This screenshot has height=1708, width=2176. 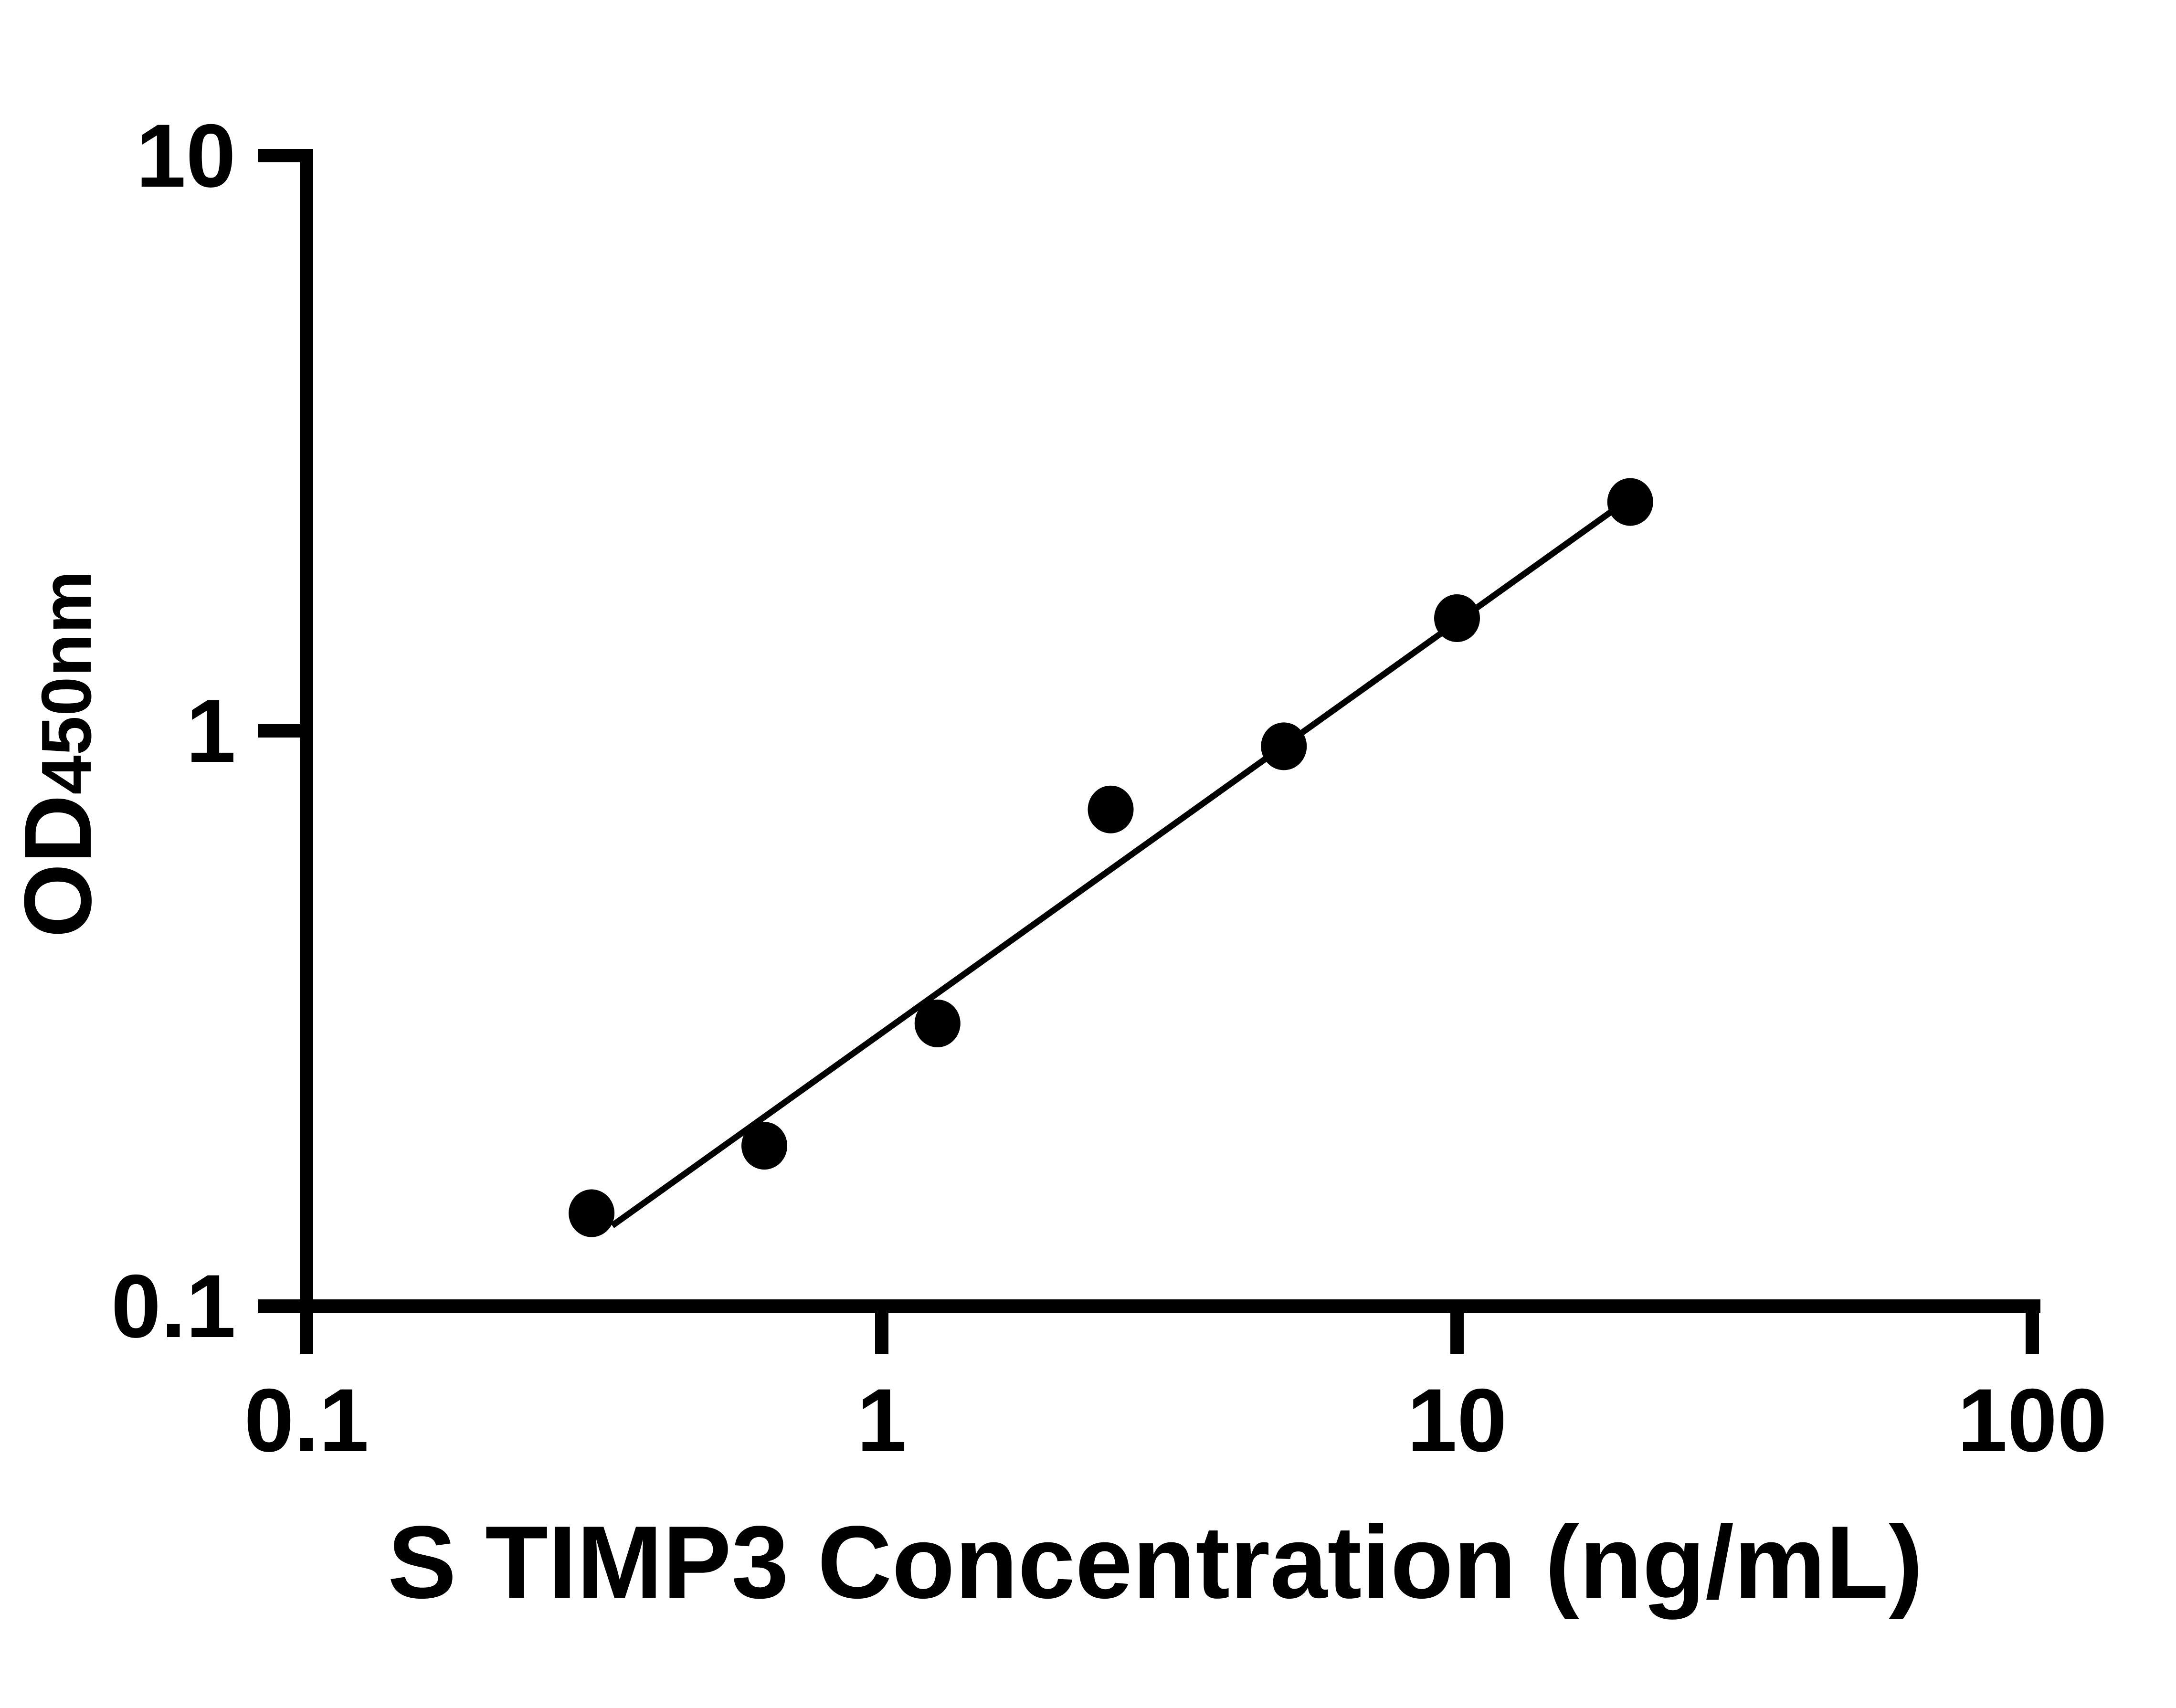 I want to click on y-tick-label: 1, so click(x=211, y=731).